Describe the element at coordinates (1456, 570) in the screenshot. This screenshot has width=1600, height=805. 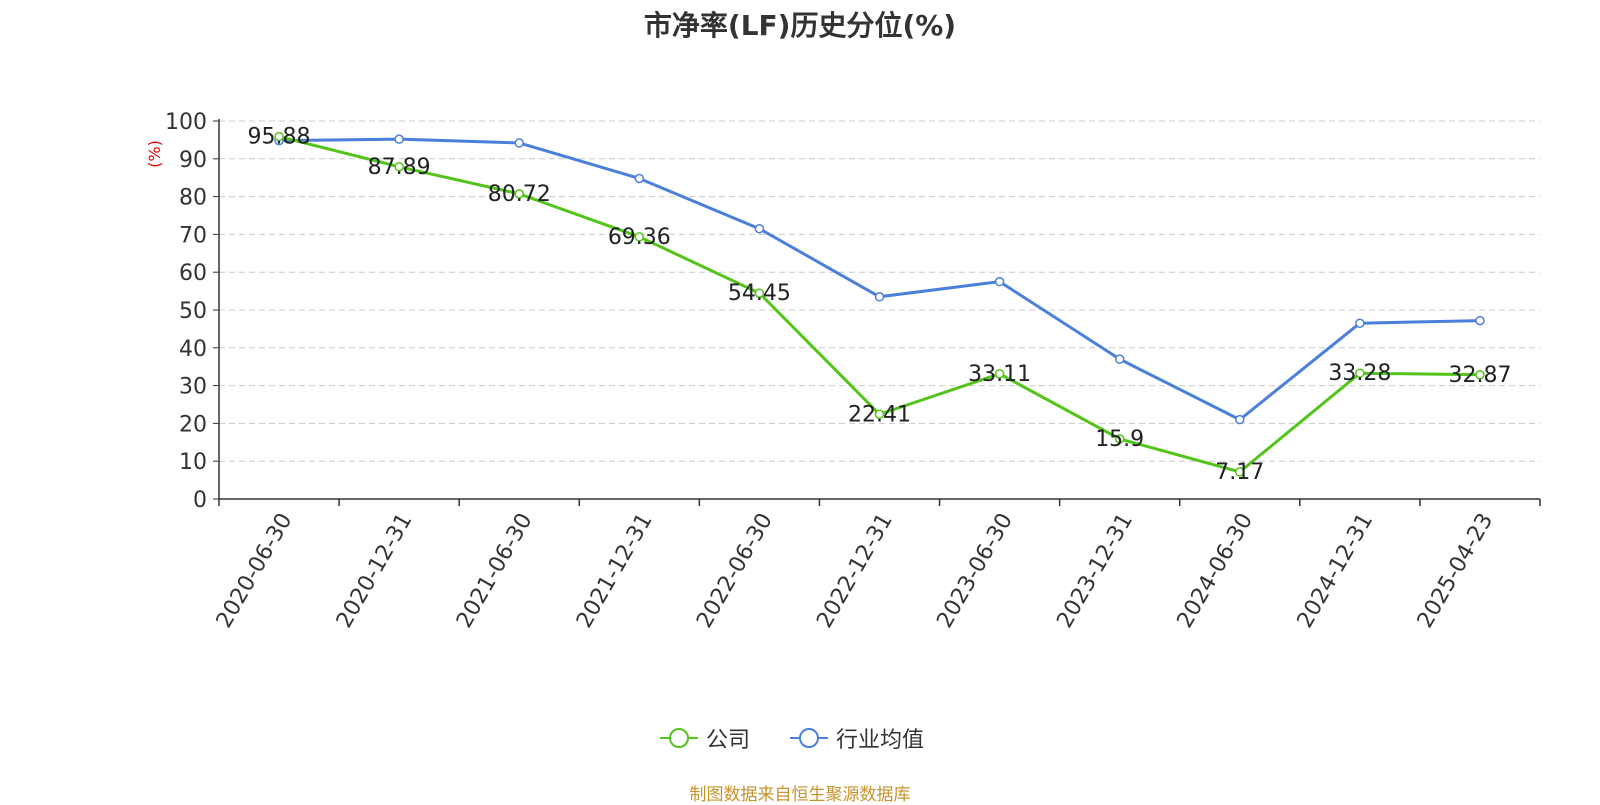
I see `x-tick-label: 2025-04-23` at that location.